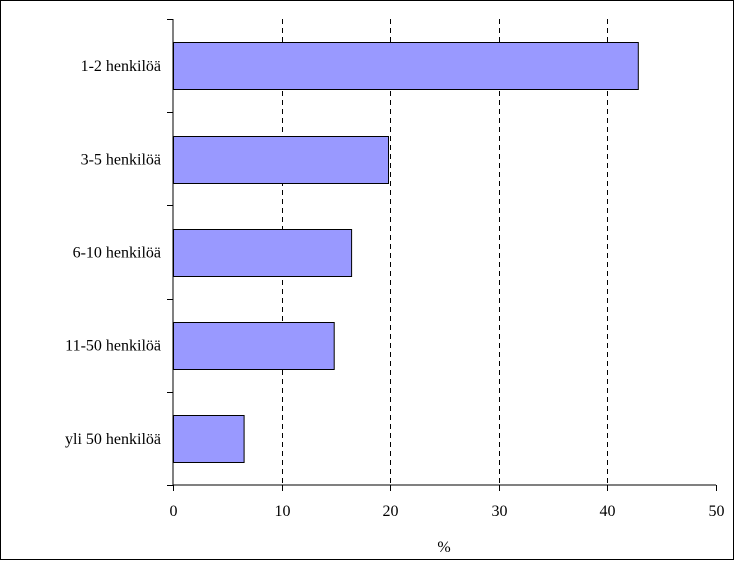  I want to click on x-tick-label: 10, so click(283, 511).